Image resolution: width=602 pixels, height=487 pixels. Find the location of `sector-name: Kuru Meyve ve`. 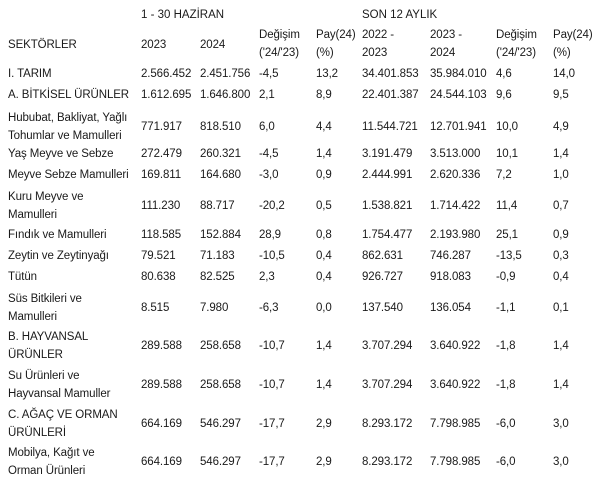

sector-name: Kuru Meyve ve is located at coordinates (46, 197).